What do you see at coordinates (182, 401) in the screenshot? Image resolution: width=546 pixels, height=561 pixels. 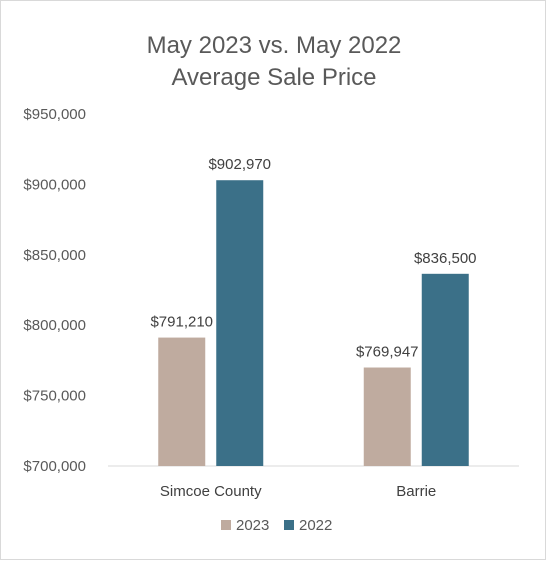 I see `bar-2023-simcoe-county` at bounding box center [182, 401].